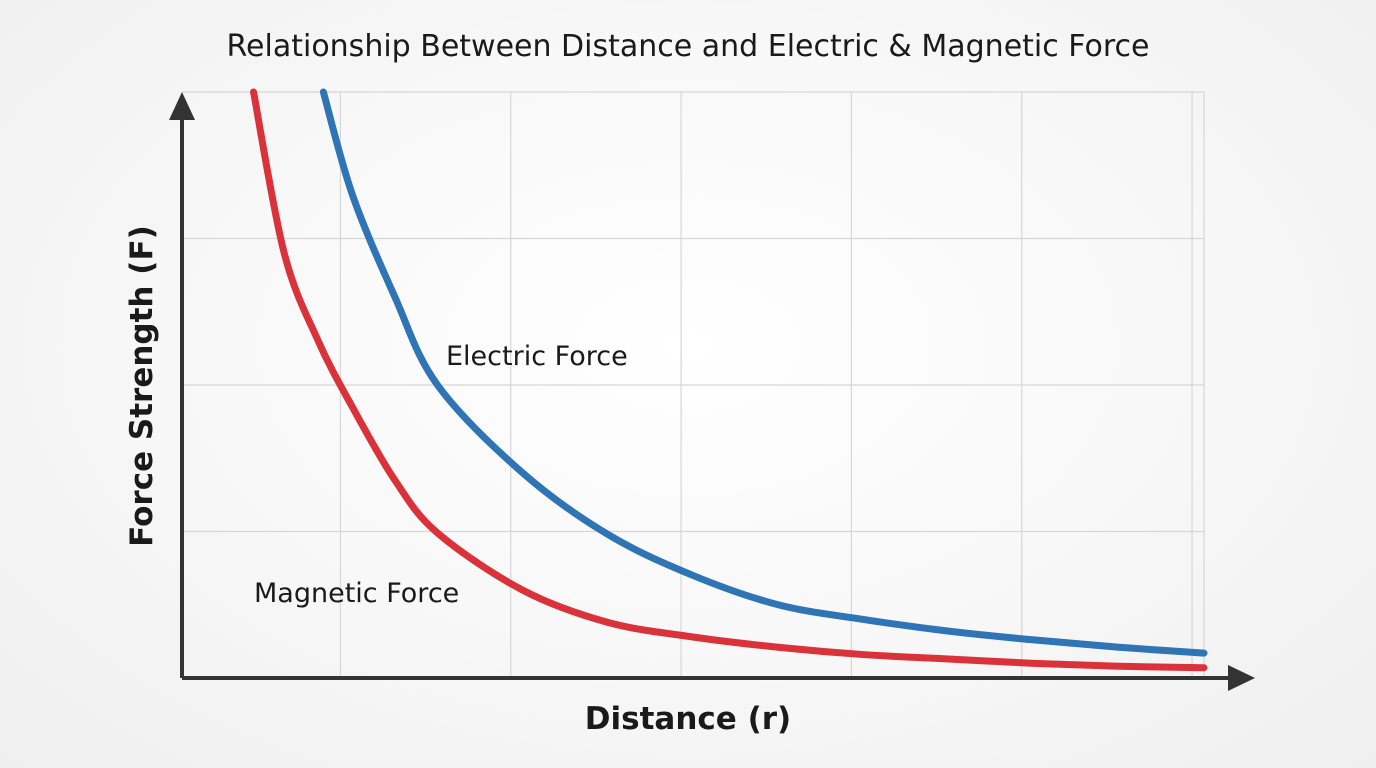  What do you see at coordinates (142, 386) in the screenshot?
I see `y-axis-label: Force Strength (F)` at bounding box center [142, 386].